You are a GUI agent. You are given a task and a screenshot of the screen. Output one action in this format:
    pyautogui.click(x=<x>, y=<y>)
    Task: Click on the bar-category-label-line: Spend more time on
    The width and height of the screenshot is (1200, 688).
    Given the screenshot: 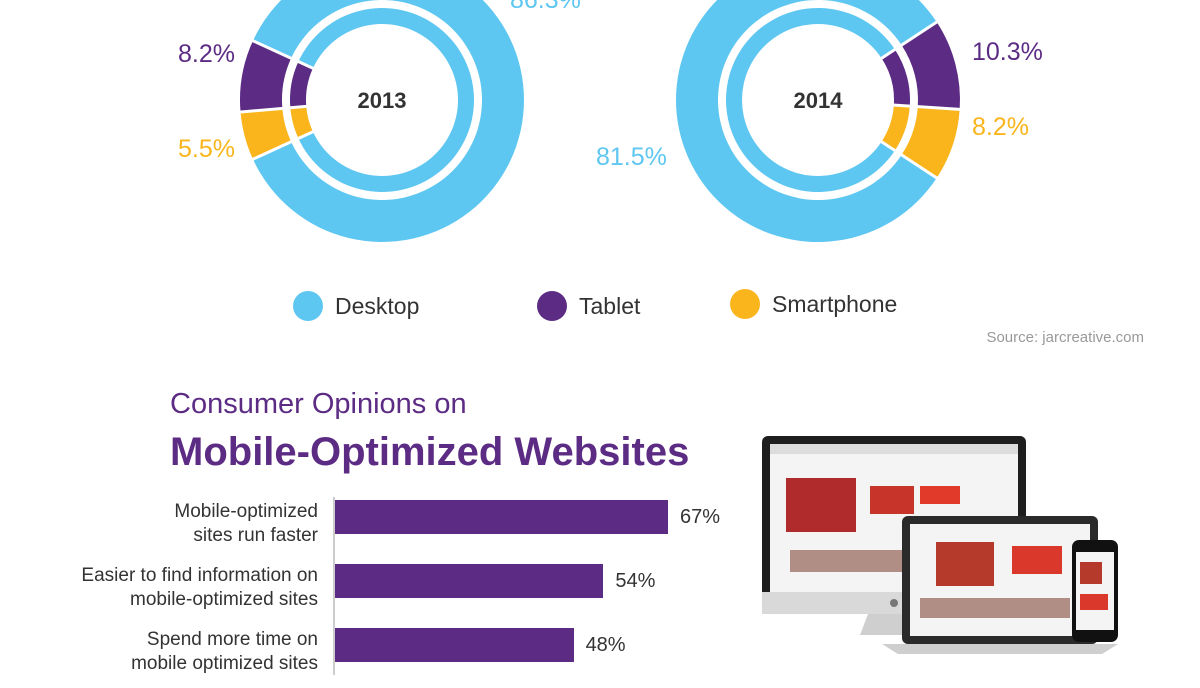 What is the action you would take?
    pyautogui.click(x=232, y=639)
    